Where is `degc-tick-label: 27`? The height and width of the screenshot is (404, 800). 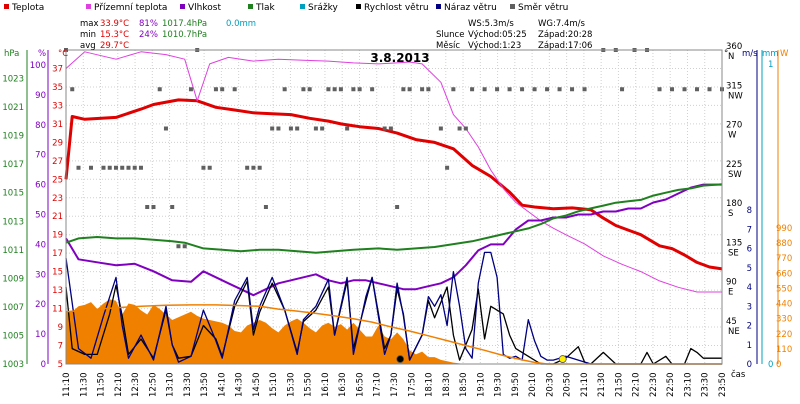 degc-tick-label: 27 is located at coordinates (57, 162).